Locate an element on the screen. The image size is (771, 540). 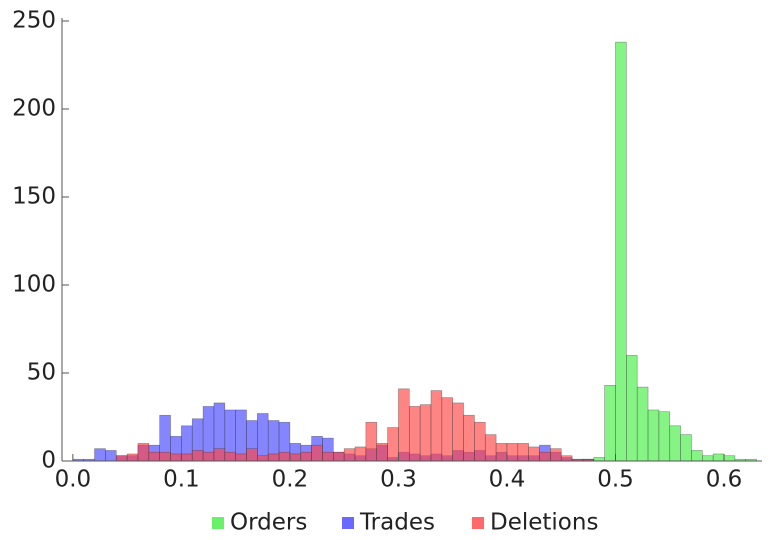
legend-label: Deletions is located at coordinates (544, 523).